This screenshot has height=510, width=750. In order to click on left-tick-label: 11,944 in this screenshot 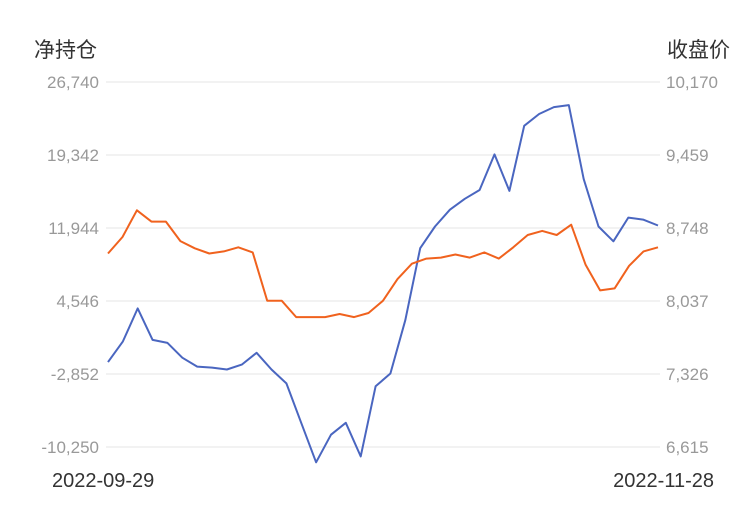, I will do `click(73, 228)`.